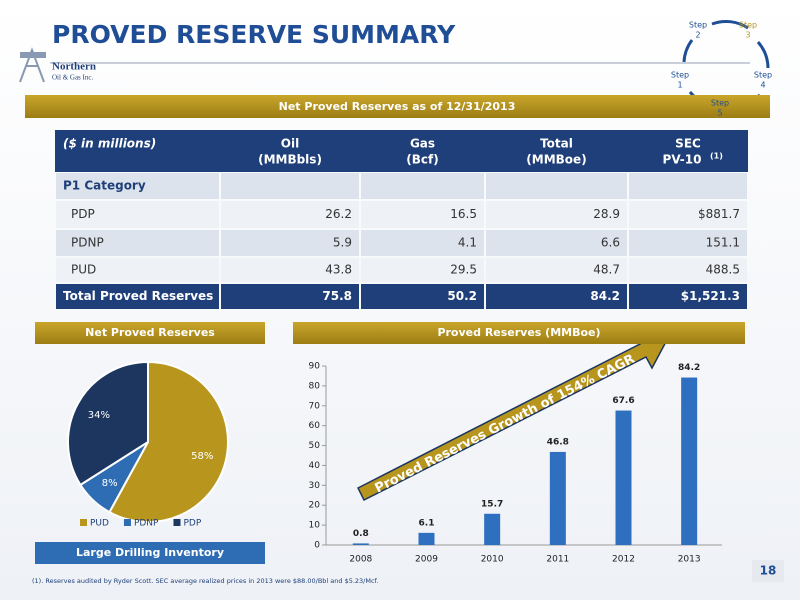 This screenshot has width=800, height=600. I want to click on table-value: 75.8, so click(337, 296).